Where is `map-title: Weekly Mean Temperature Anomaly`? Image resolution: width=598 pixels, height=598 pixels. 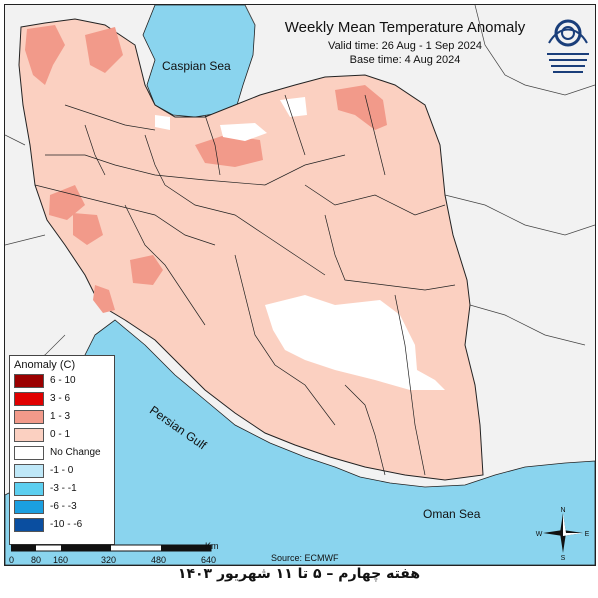 map-title: Weekly Mean Temperature Anomaly is located at coordinates (405, 27).